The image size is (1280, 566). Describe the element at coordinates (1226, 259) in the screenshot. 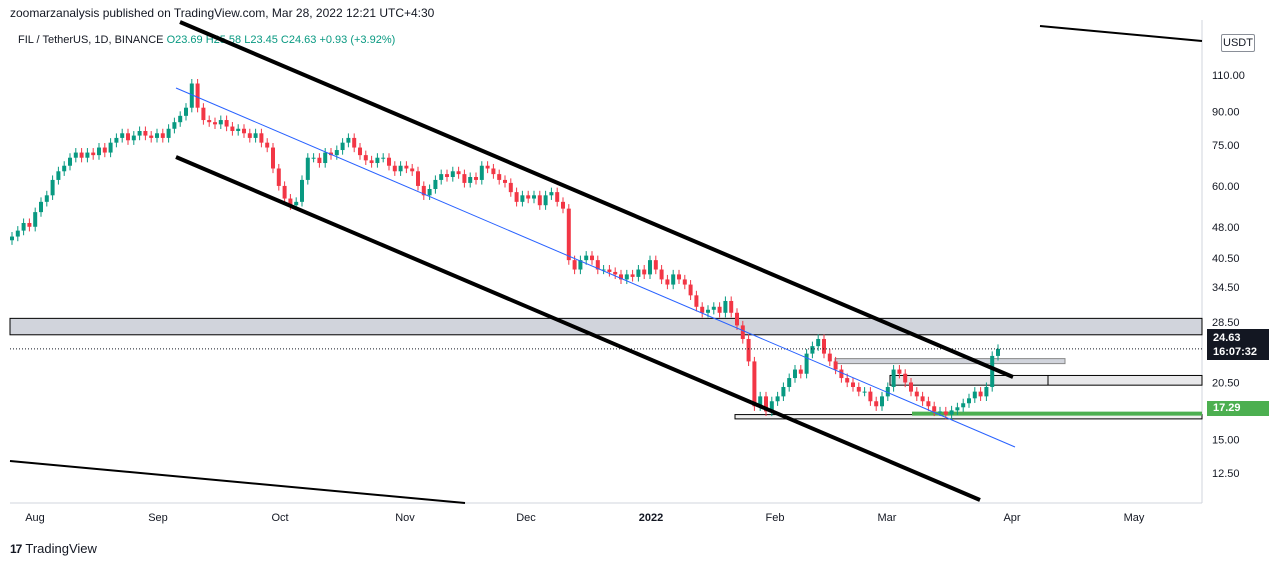

I see `y-tick-label: 40.50` at that location.